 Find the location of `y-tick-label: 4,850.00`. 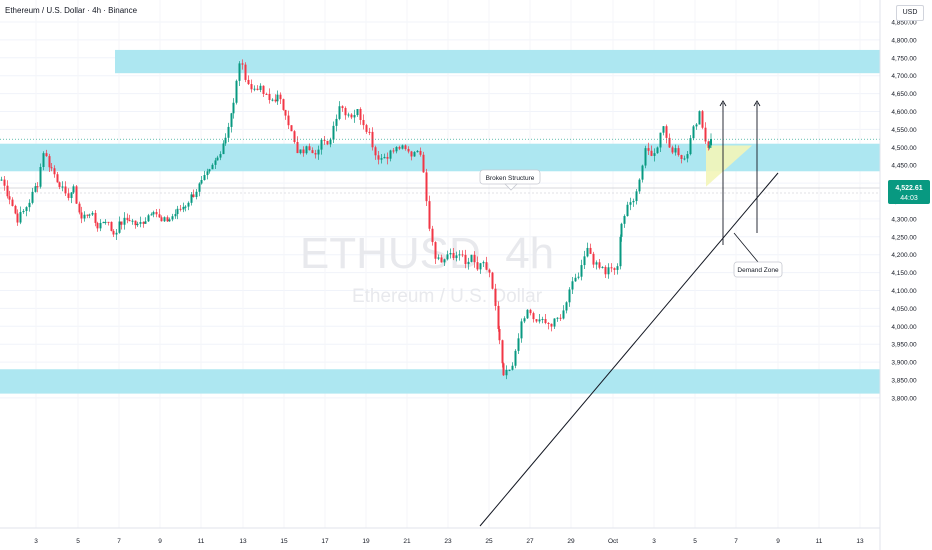

y-tick-label: 4,850.00 is located at coordinates (904, 23).